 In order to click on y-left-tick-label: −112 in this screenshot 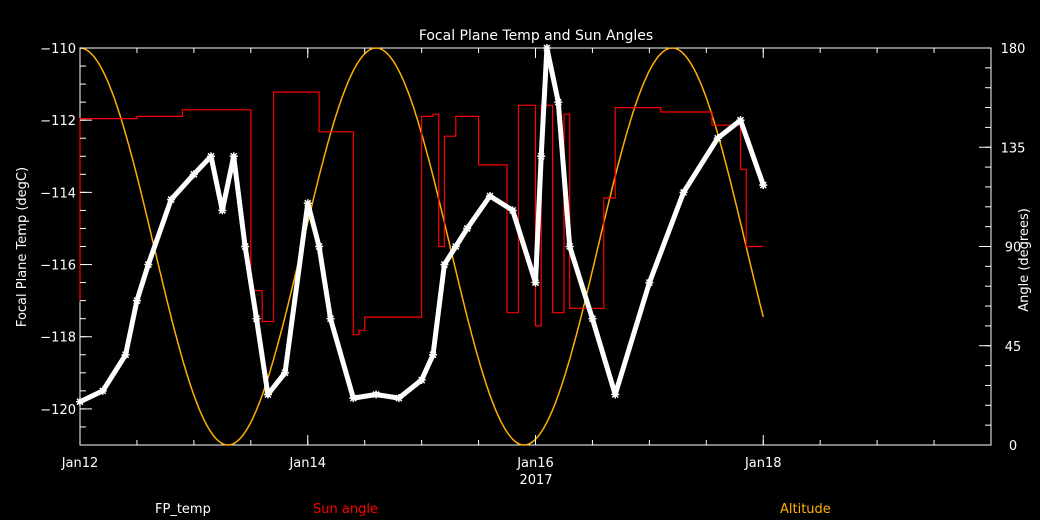, I will do `click(58, 121)`.